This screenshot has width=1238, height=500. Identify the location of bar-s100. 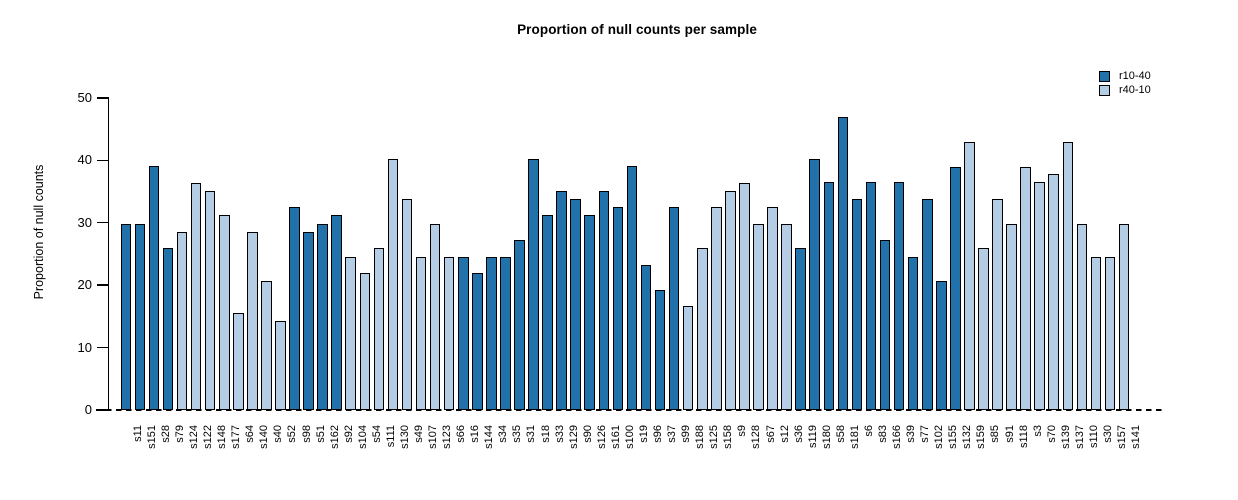
(618, 308).